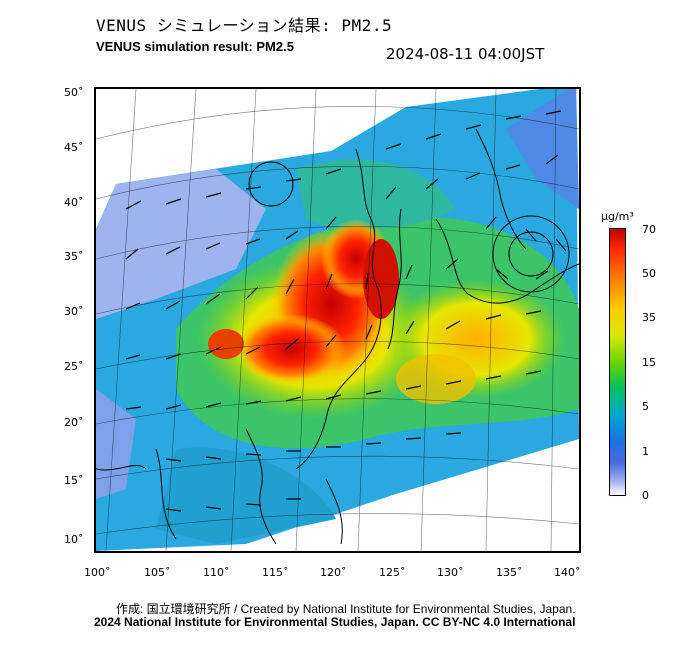 The image size is (700, 649). I want to click on title-english: VENUS simulation result: PM2.5, so click(195, 46).